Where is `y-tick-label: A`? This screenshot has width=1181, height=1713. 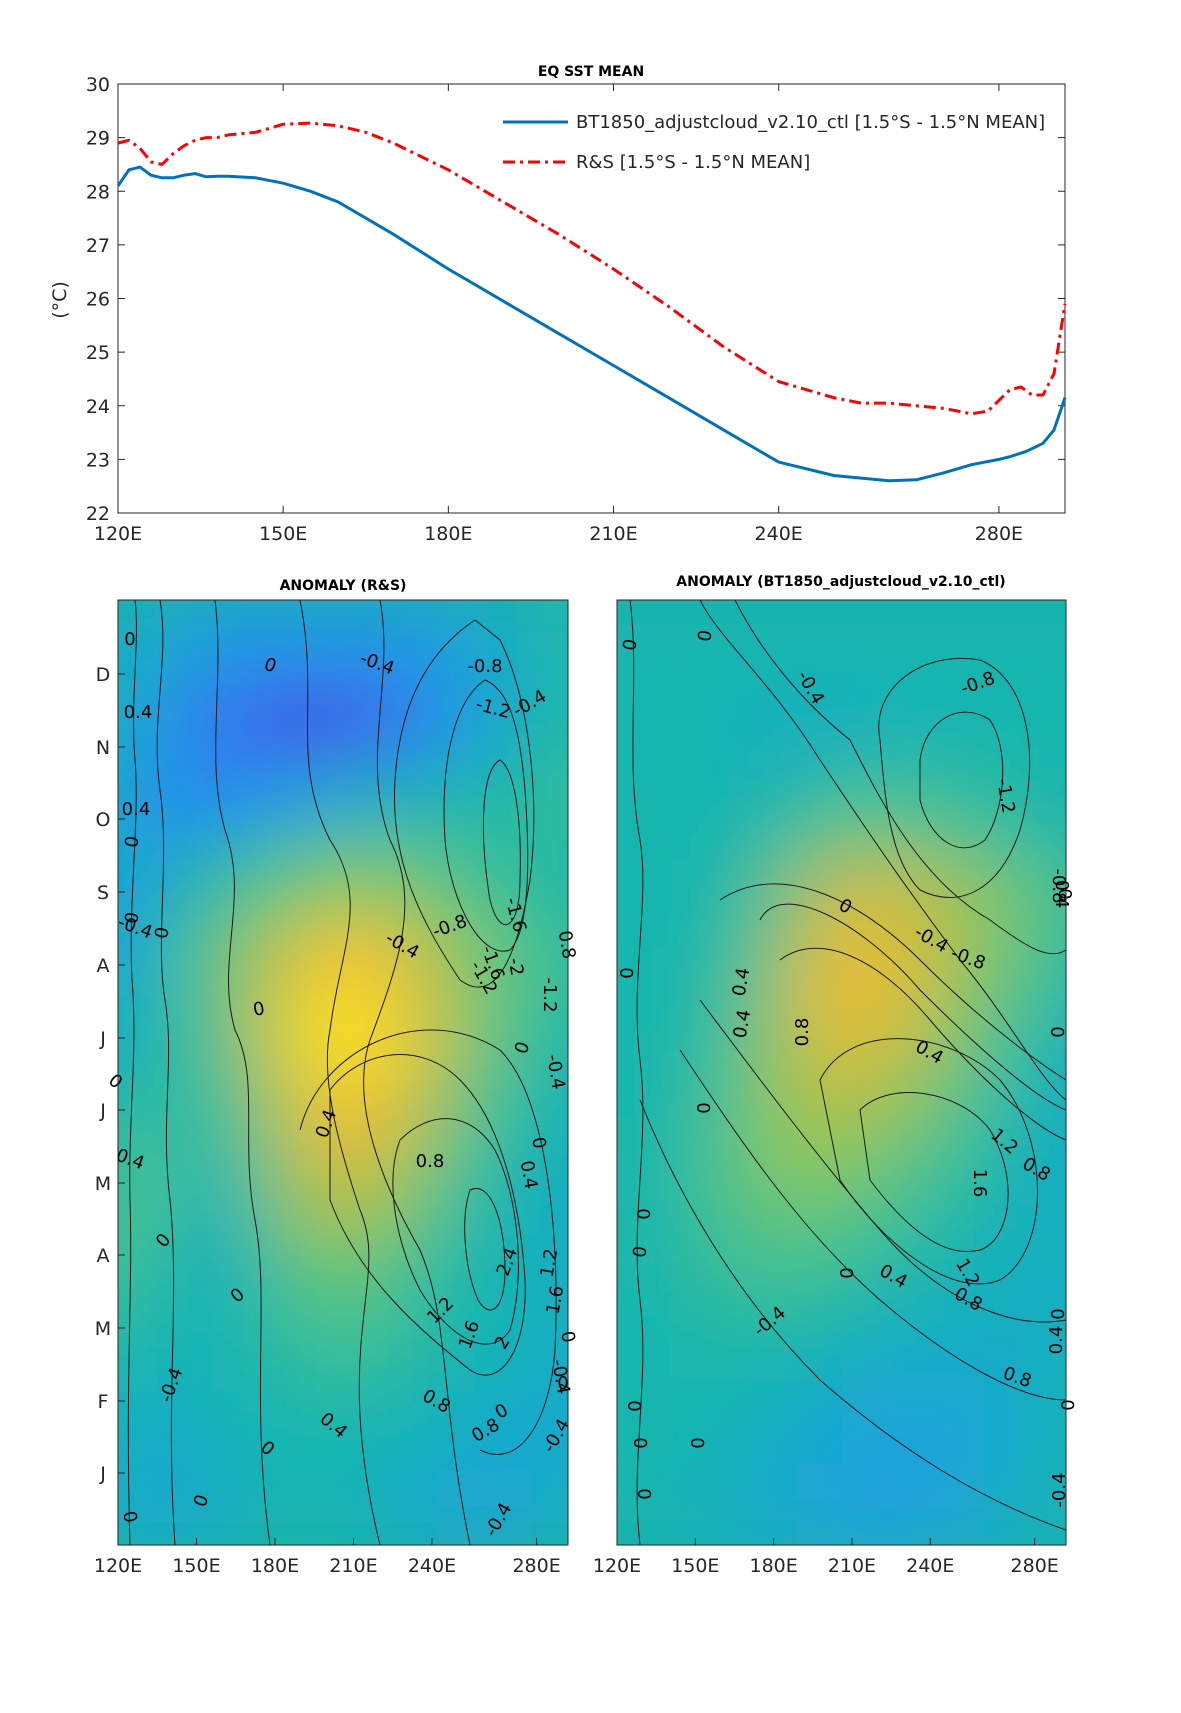 y-tick-label: A is located at coordinates (103, 966).